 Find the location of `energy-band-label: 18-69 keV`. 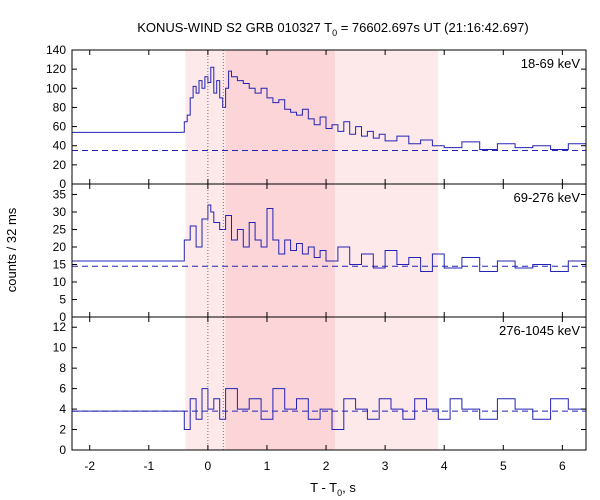

energy-band-label: 18-69 keV is located at coordinates (551, 63).